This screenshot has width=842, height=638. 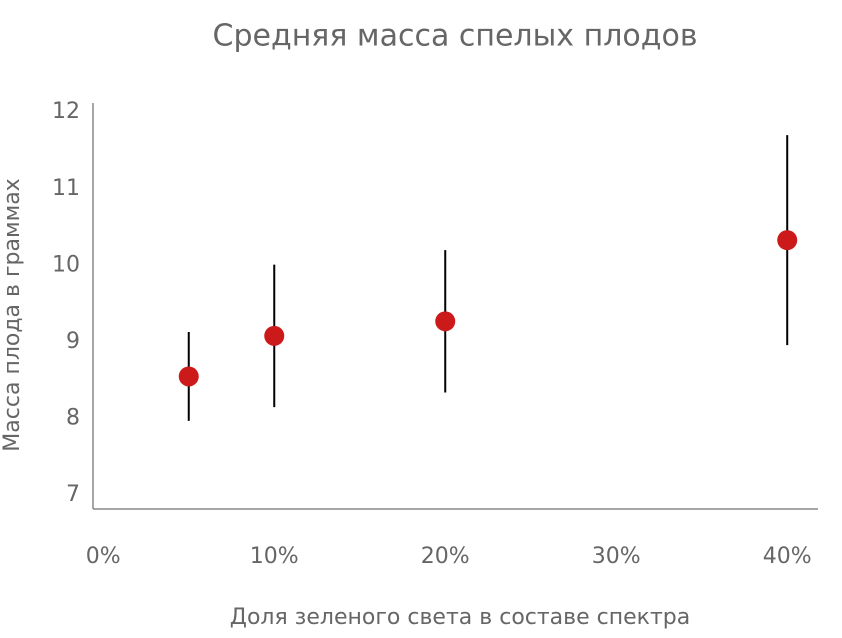 I want to click on y-axis-label: Масса плода в граммах, so click(x=12, y=314).